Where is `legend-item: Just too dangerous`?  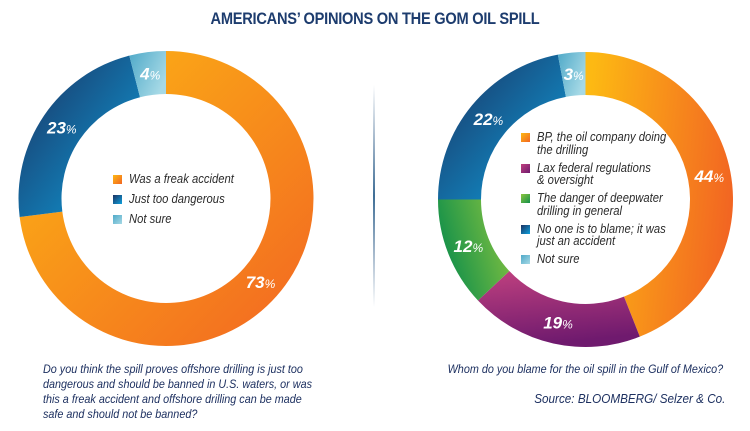
legend-item: Just too dangerous is located at coordinates (179, 203).